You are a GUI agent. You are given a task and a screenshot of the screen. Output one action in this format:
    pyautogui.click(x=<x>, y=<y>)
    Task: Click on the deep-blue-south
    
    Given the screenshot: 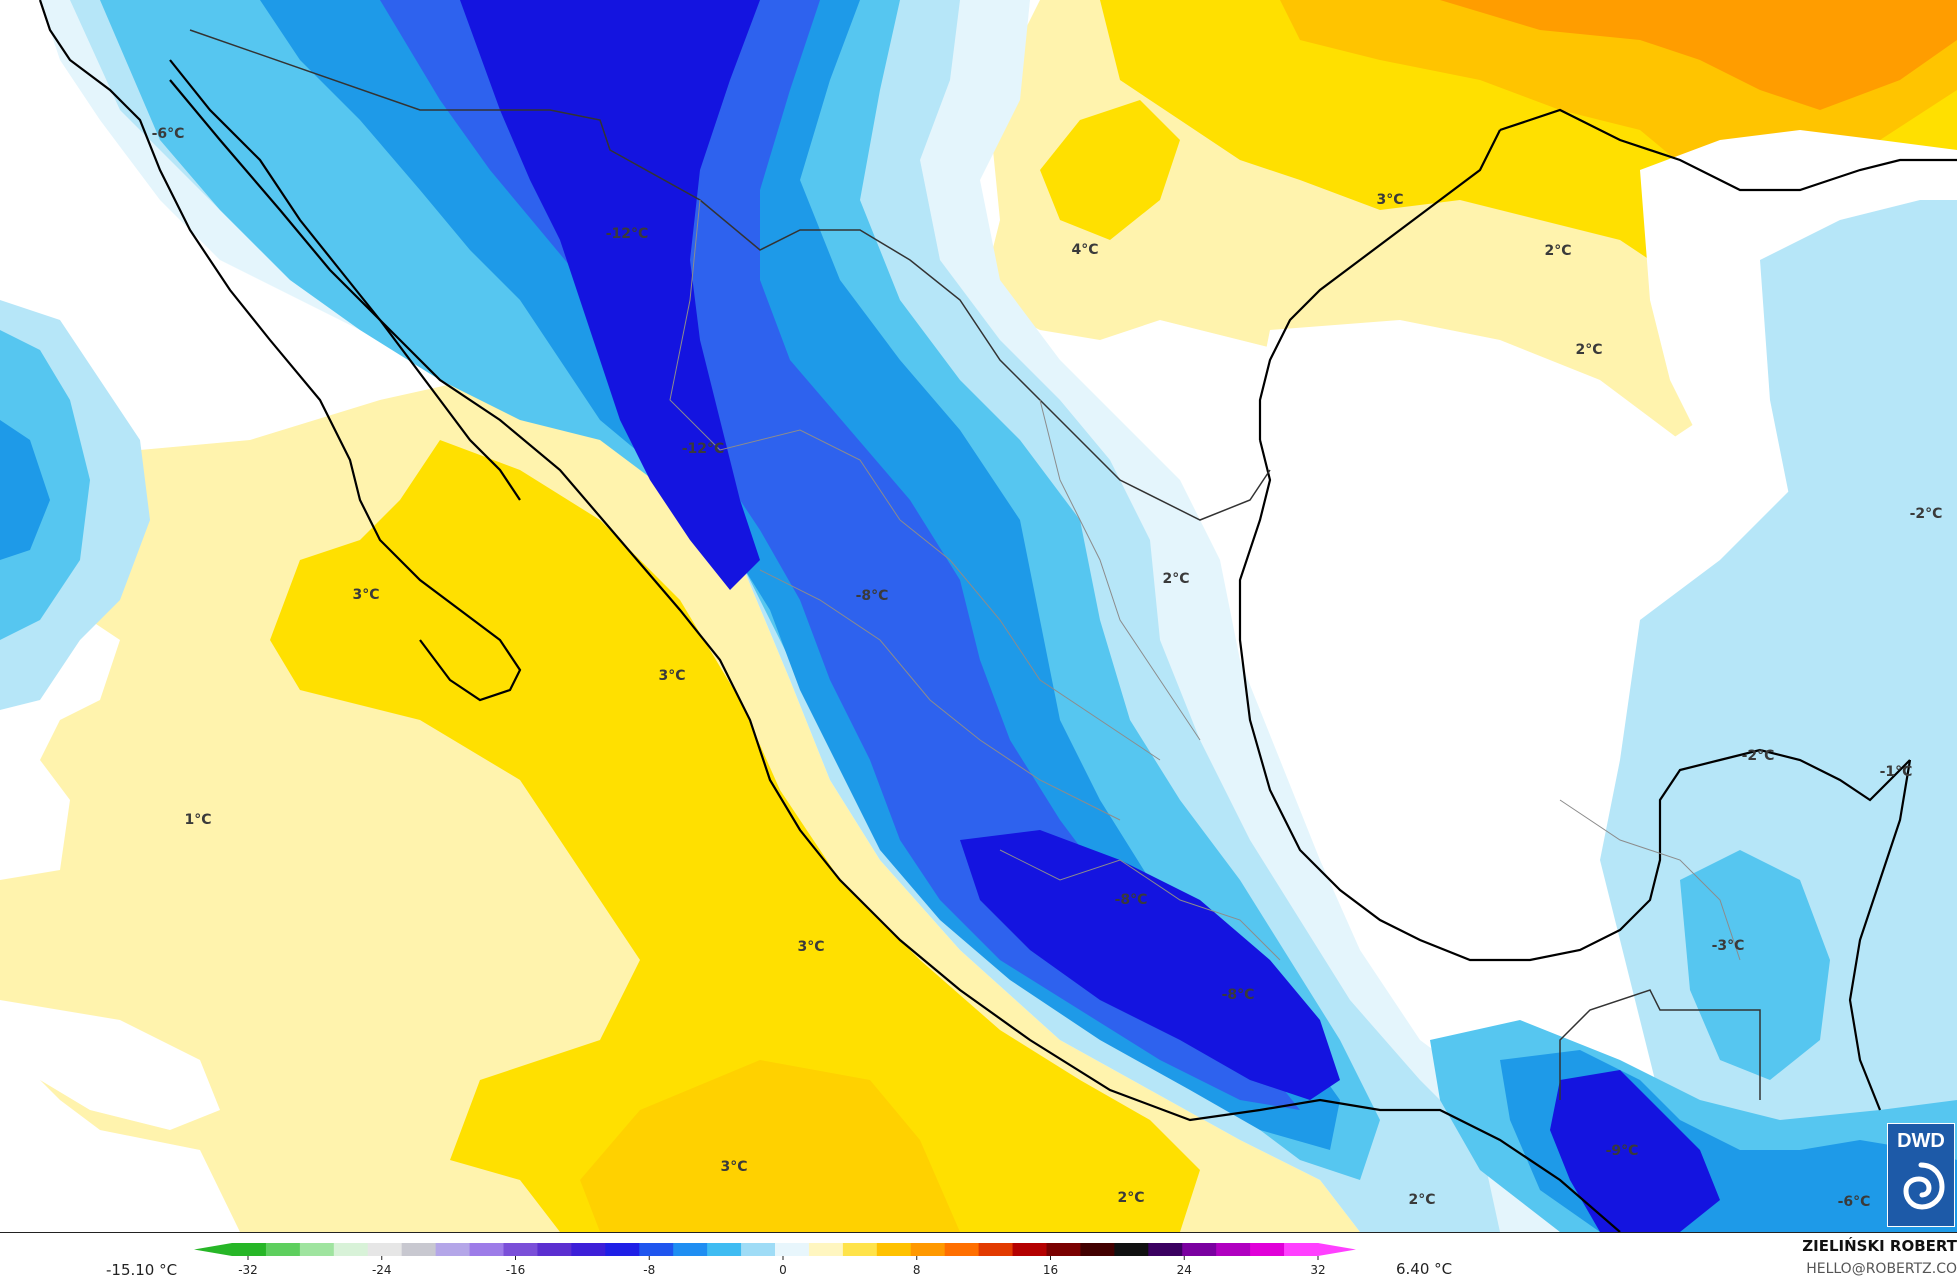 What is the action you would take?
    pyautogui.click(x=1150, y=965)
    